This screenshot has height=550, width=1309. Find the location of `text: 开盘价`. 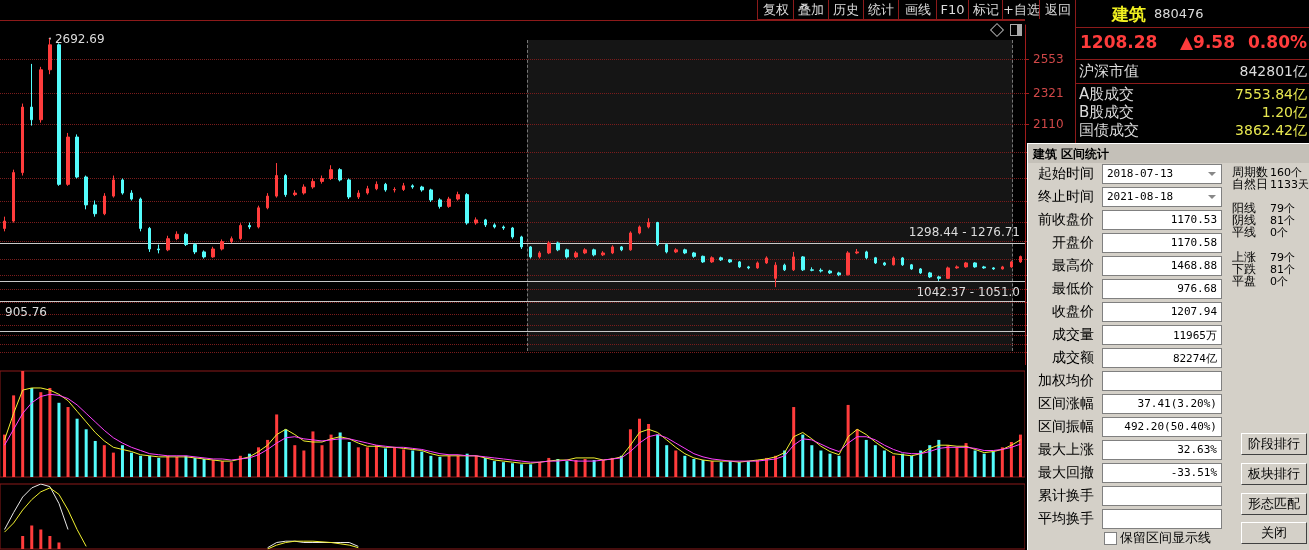

text: 开盘价 is located at coordinates (1072, 243).